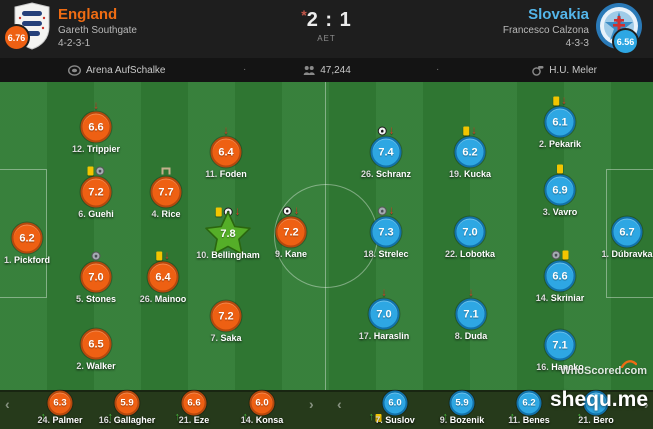 The image size is (653, 429). What do you see at coordinates (560, 298) in the screenshot?
I see `player-label: 14. Skriniar` at bounding box center [560, 298].